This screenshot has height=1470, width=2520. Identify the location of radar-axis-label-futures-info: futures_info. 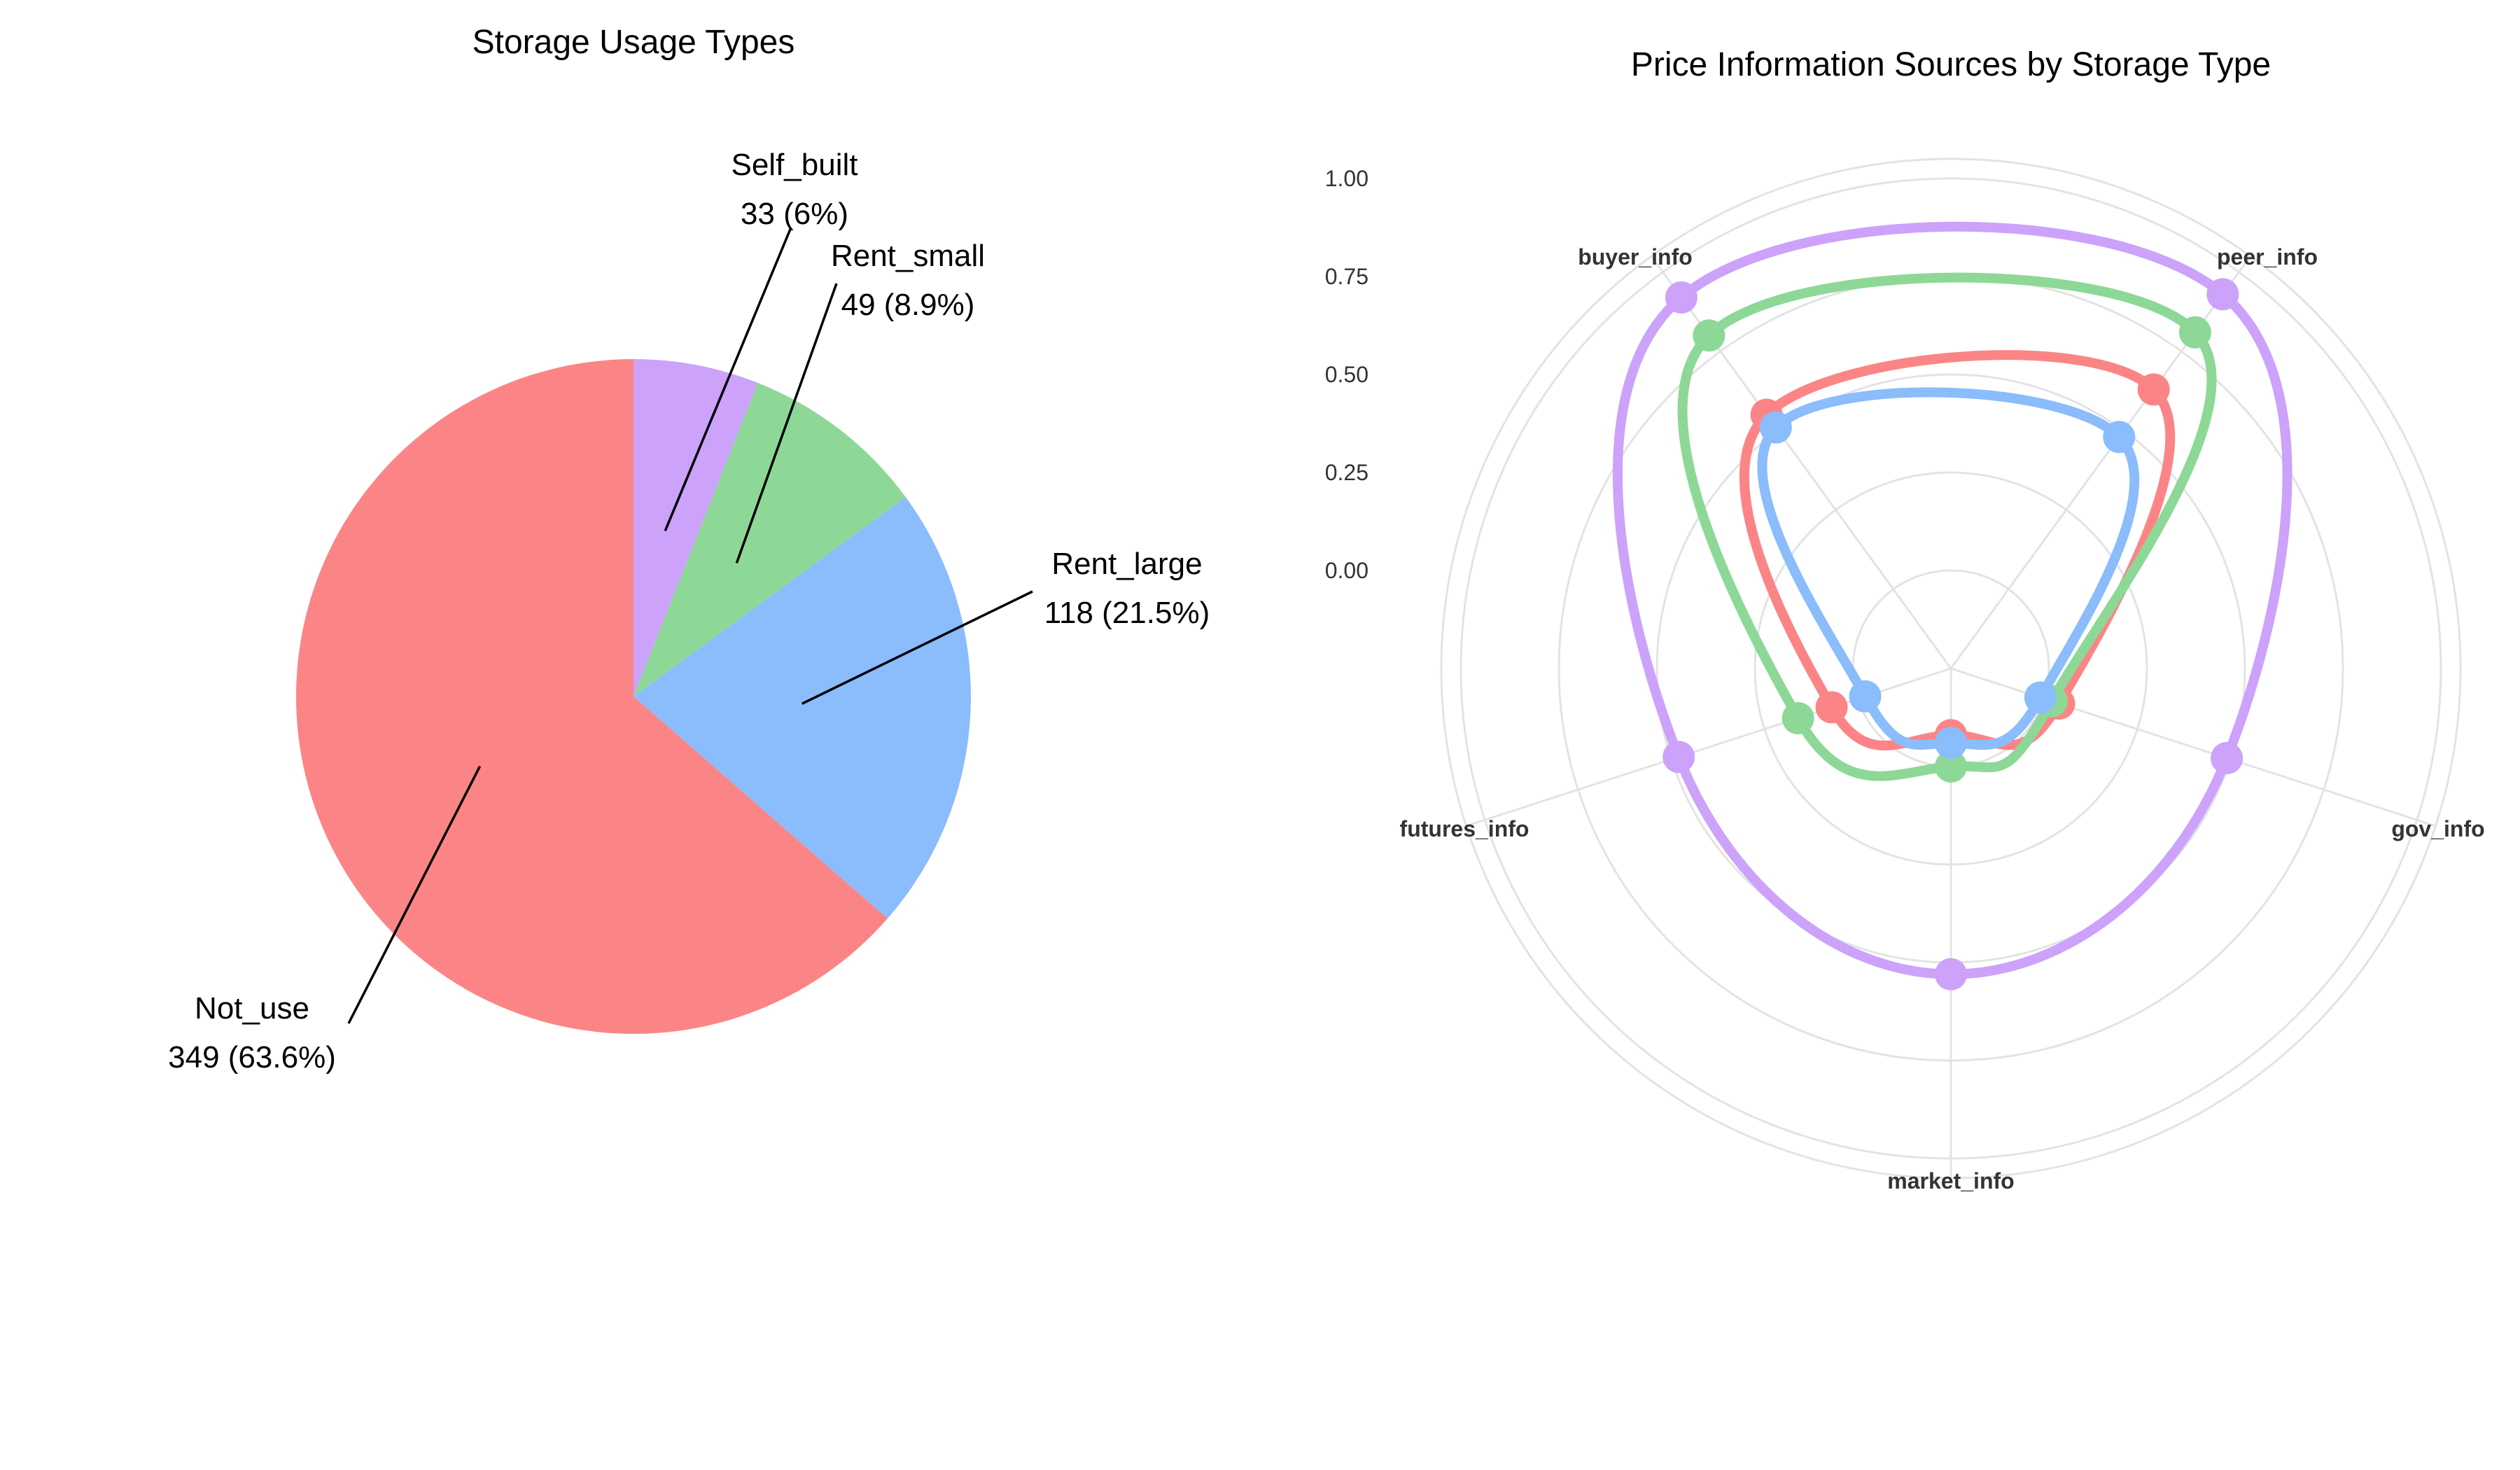
(1465, 828).